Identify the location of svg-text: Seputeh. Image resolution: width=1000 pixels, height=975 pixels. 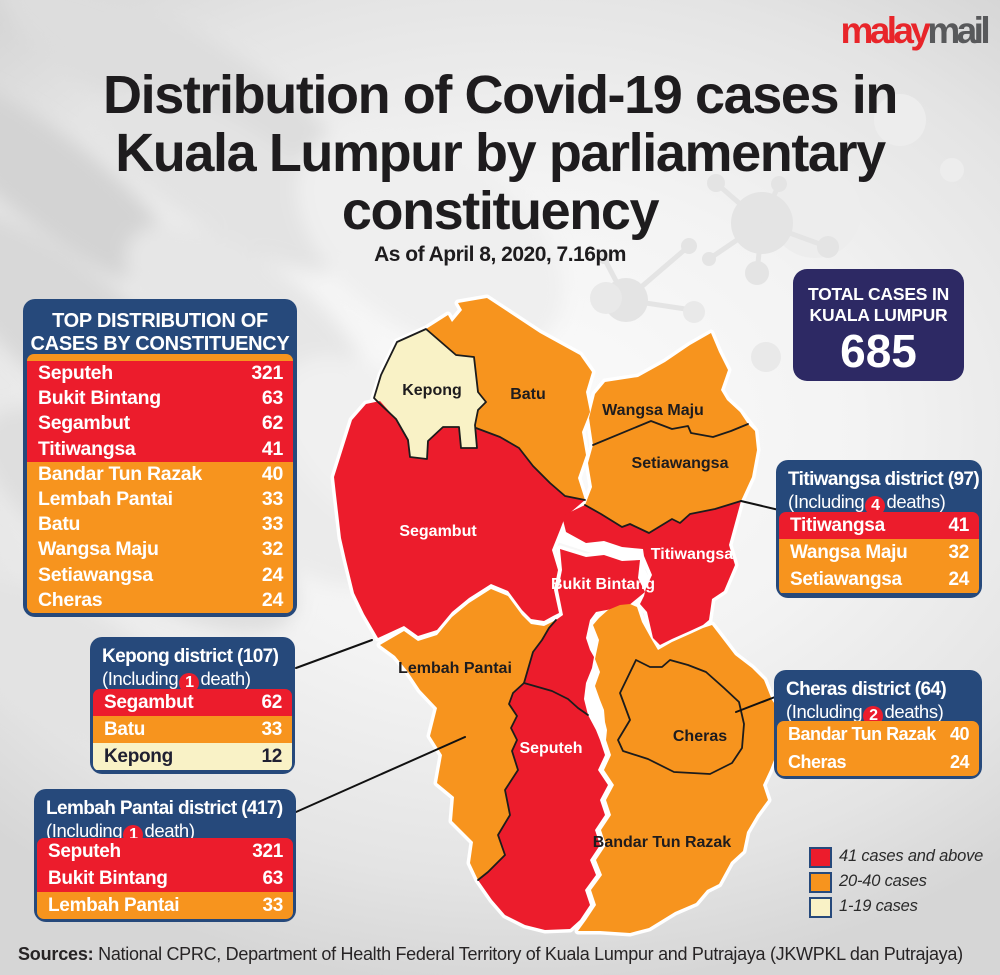
(550, 748).